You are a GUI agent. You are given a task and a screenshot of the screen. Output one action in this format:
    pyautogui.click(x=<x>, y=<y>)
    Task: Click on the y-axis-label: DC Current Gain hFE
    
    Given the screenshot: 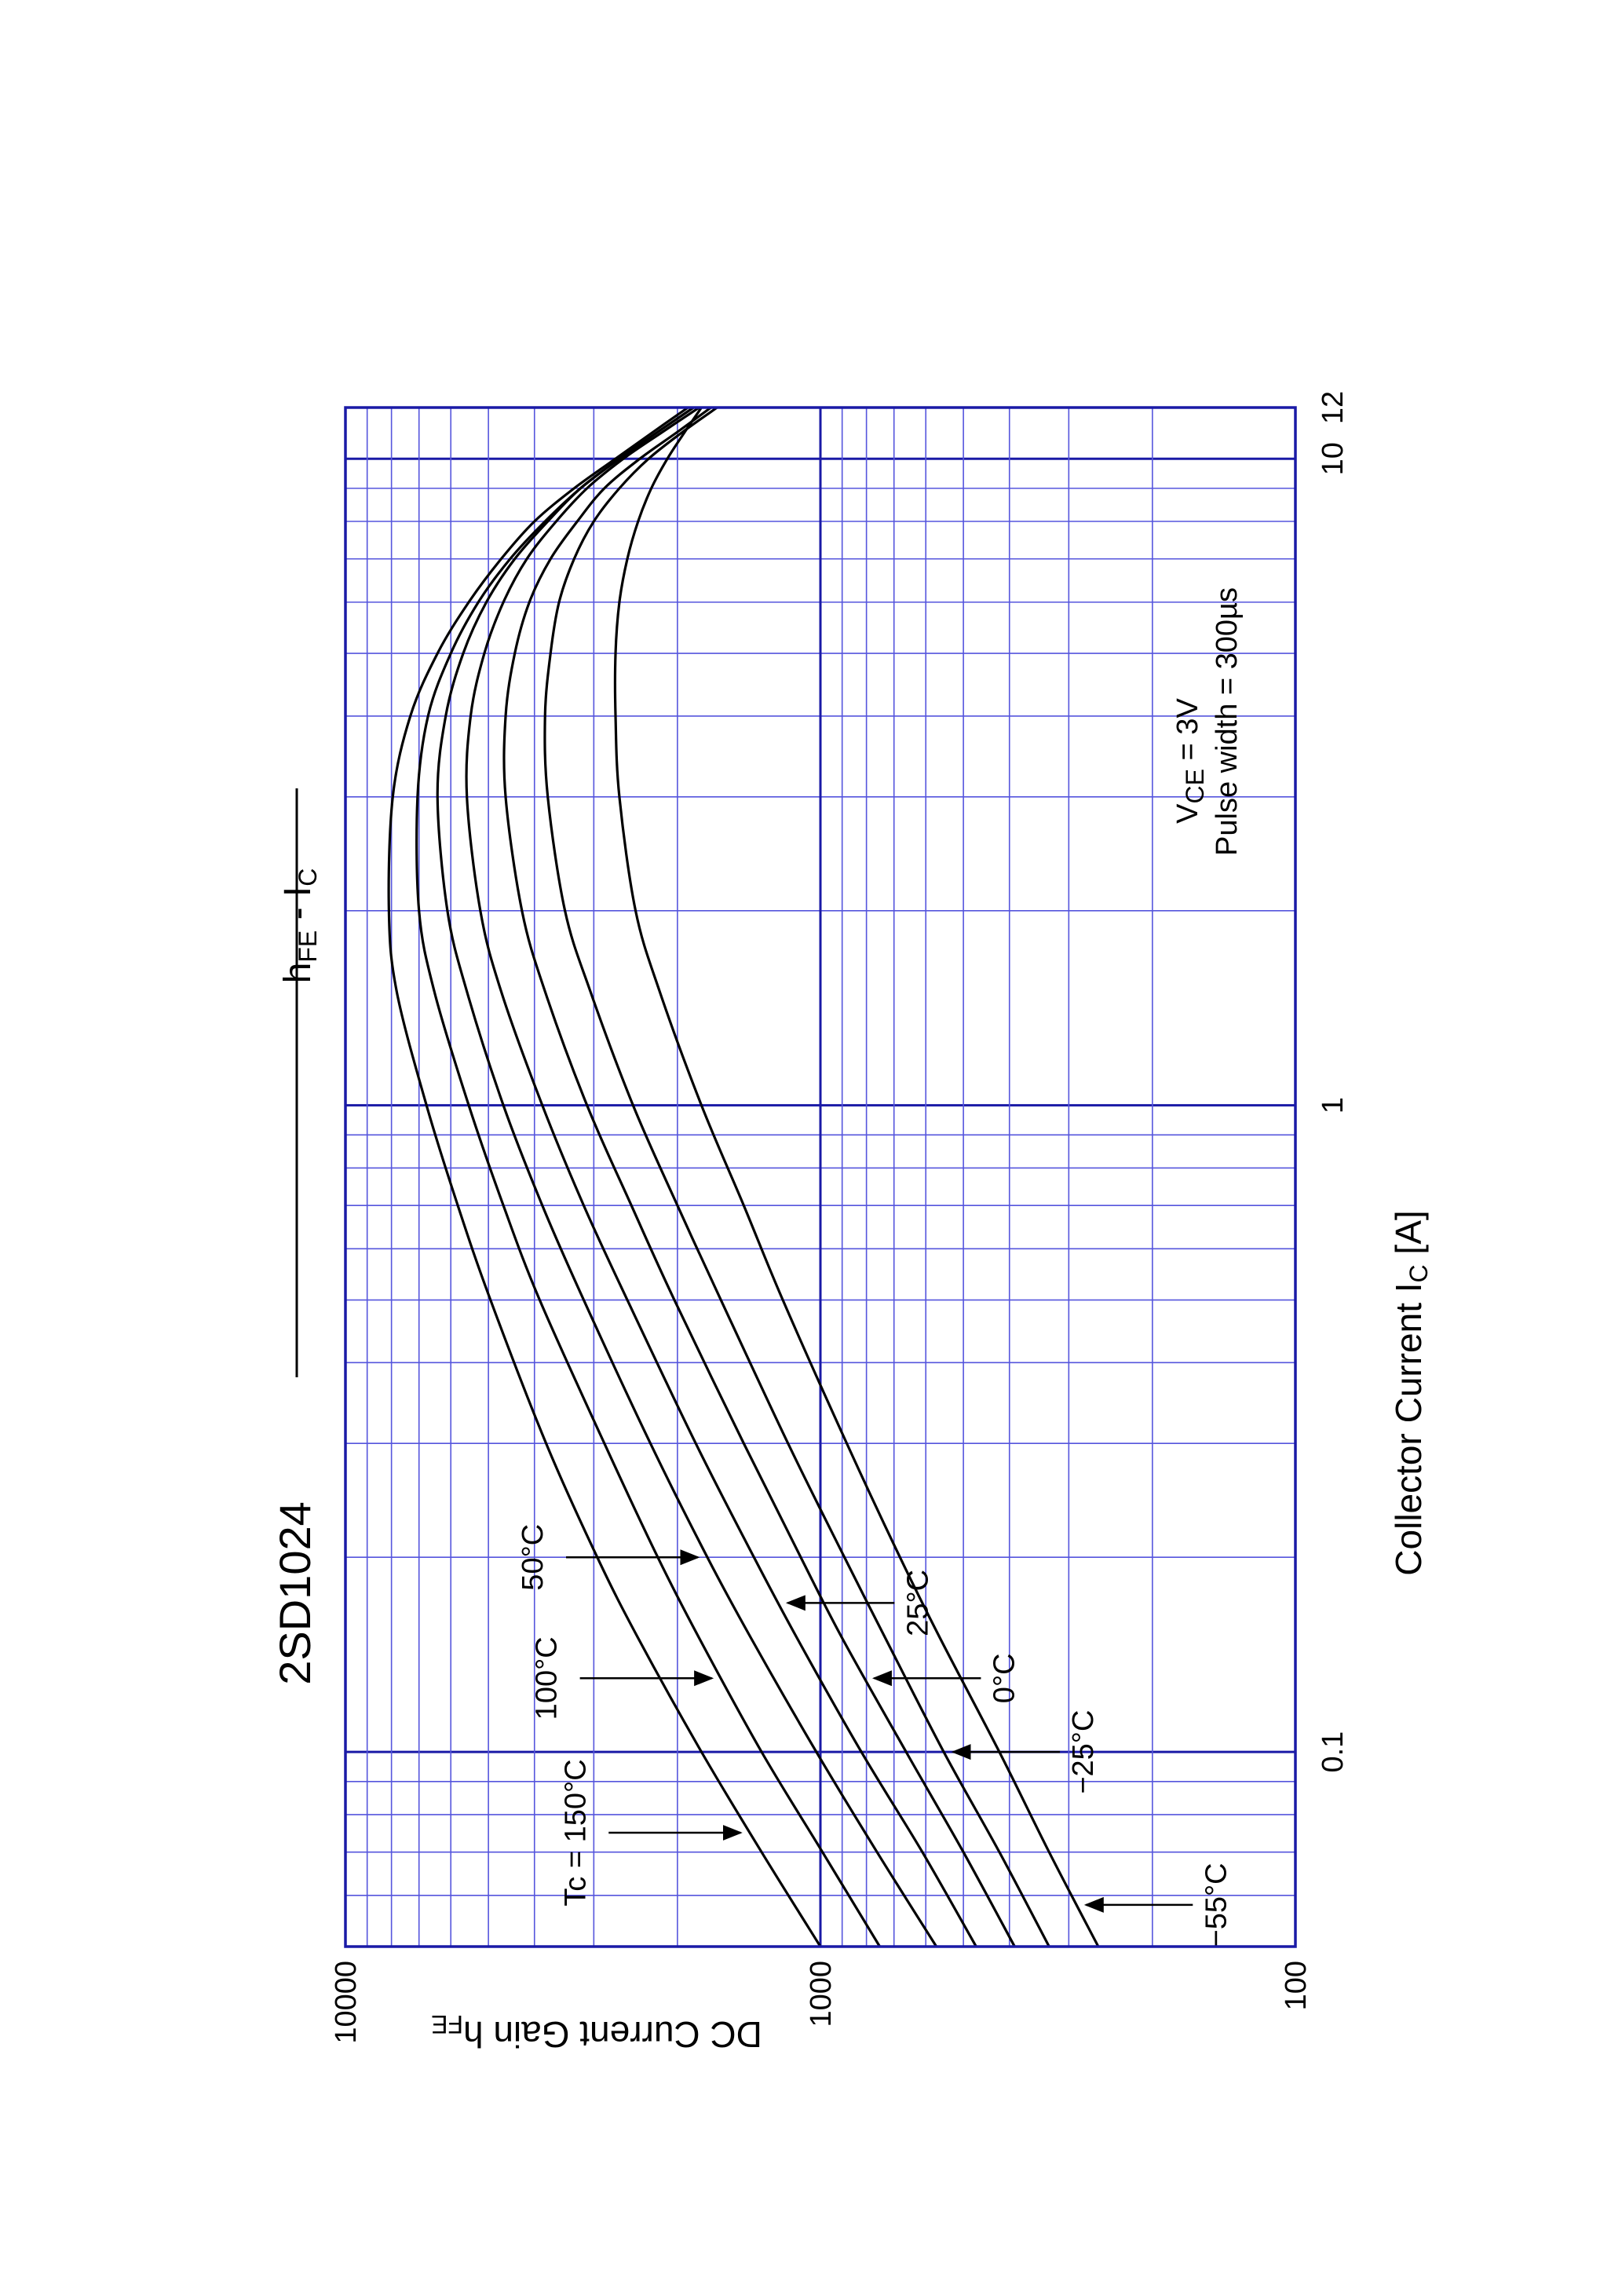 What is the action you would take?
    pyautogui.click(x=596, y=2033)
    